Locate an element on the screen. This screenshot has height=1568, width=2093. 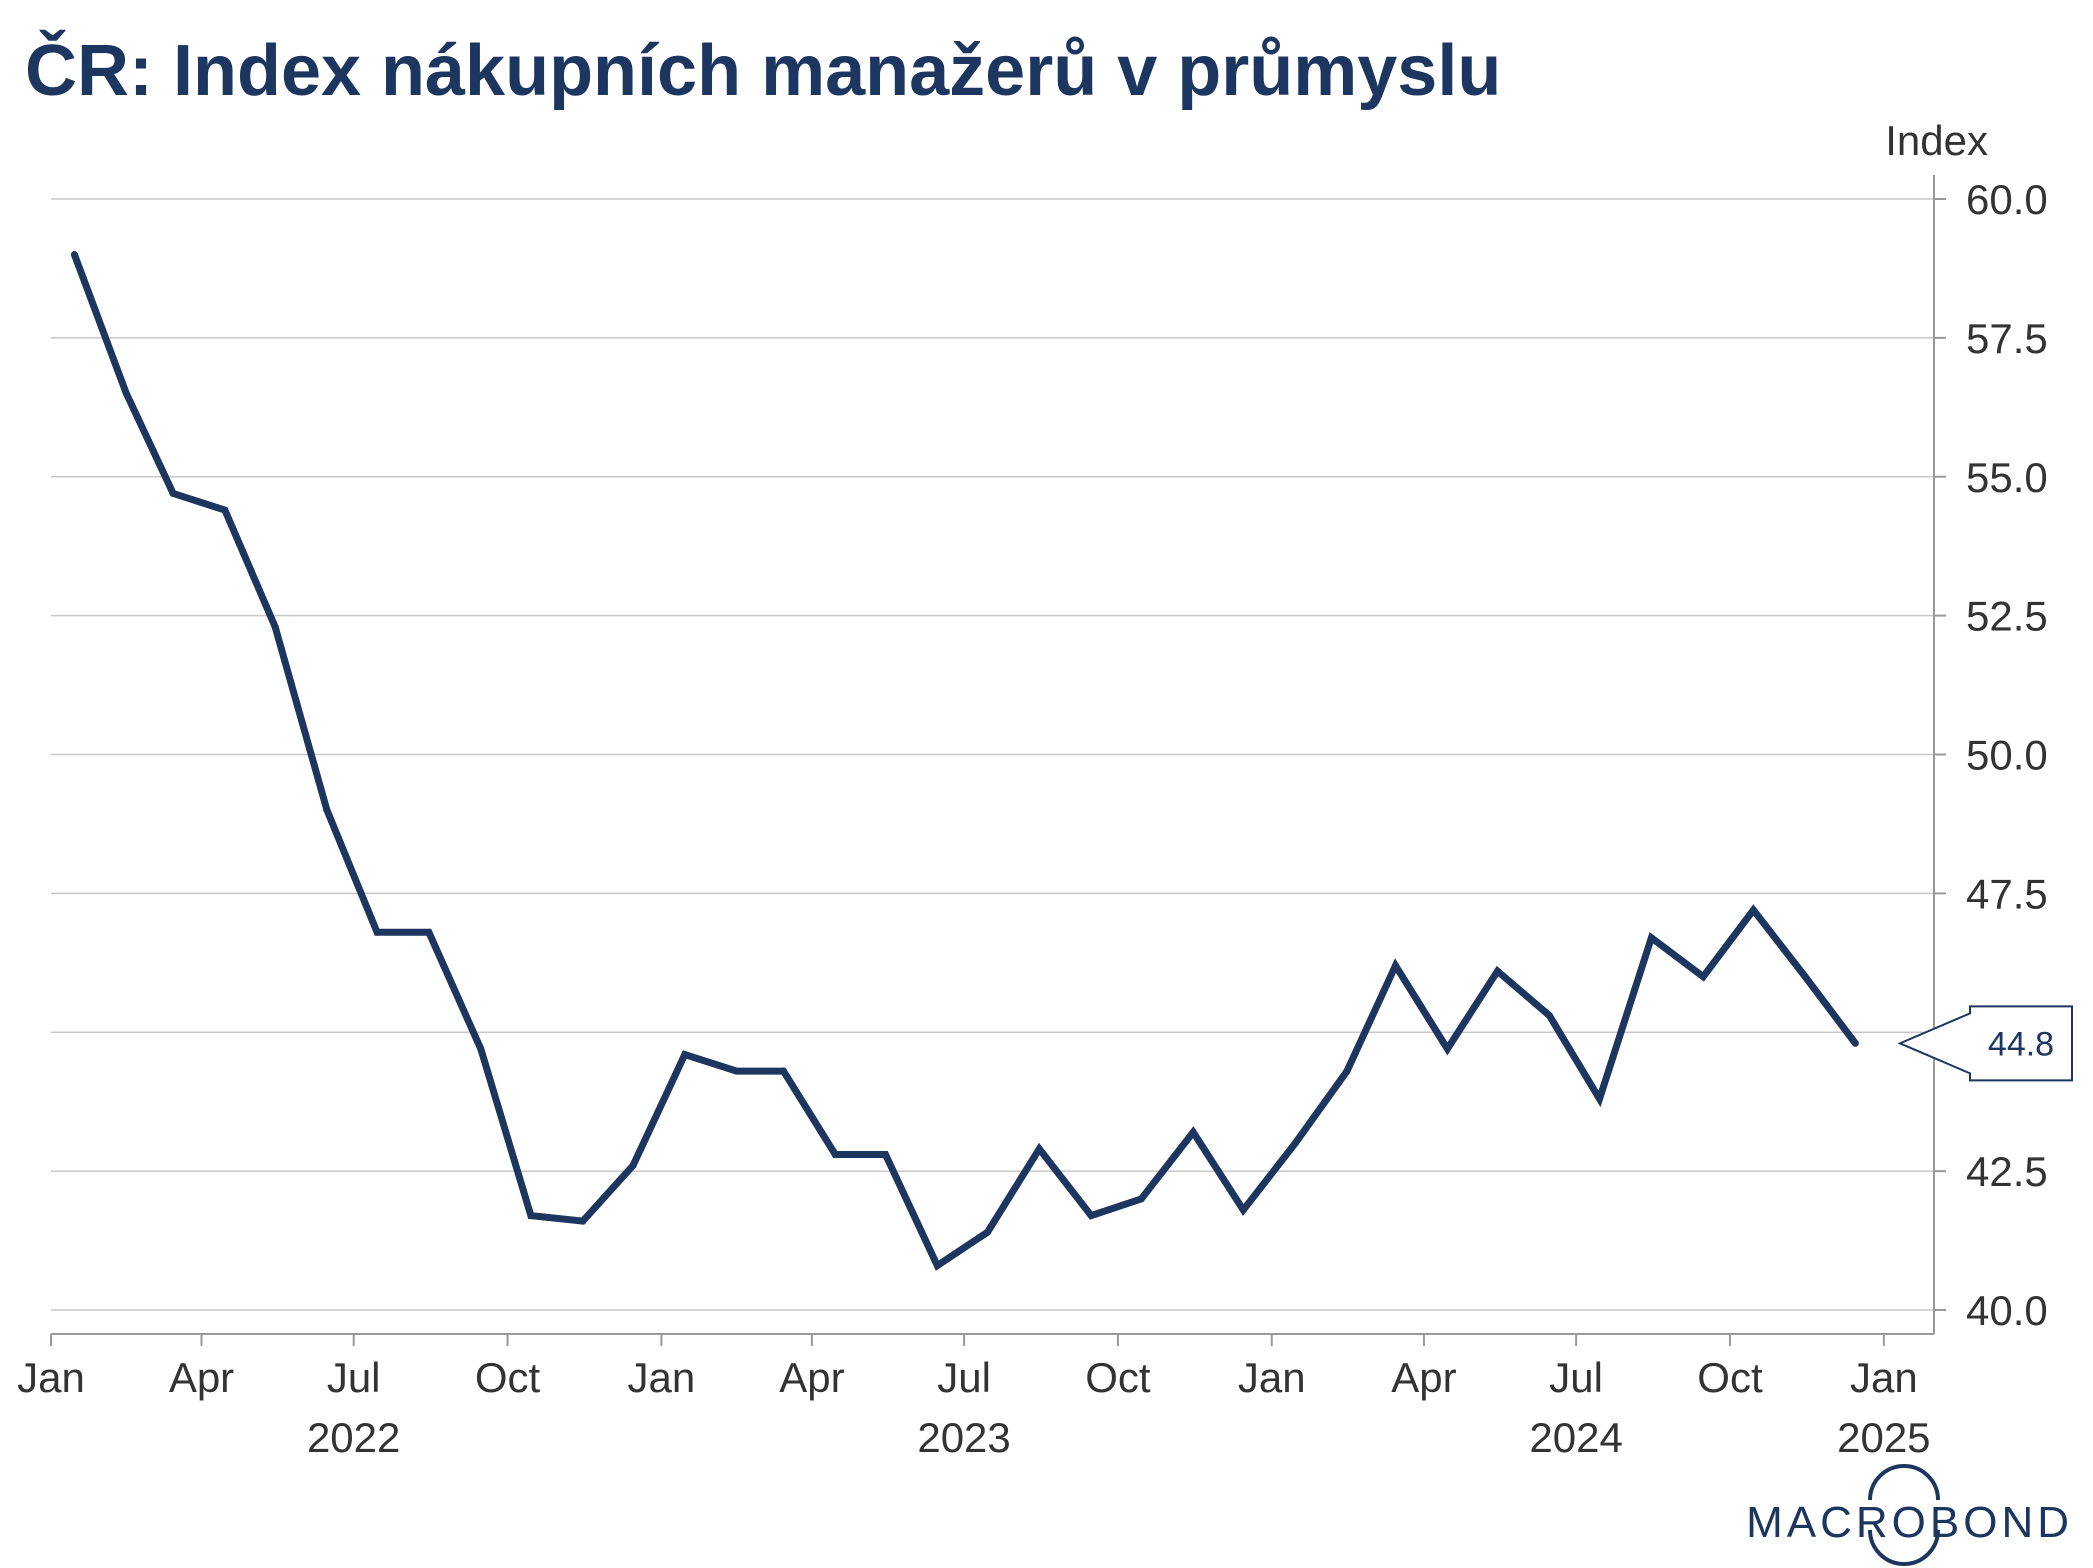
y-tick-label: 40.0 is located at coordinates (2007, 1310).